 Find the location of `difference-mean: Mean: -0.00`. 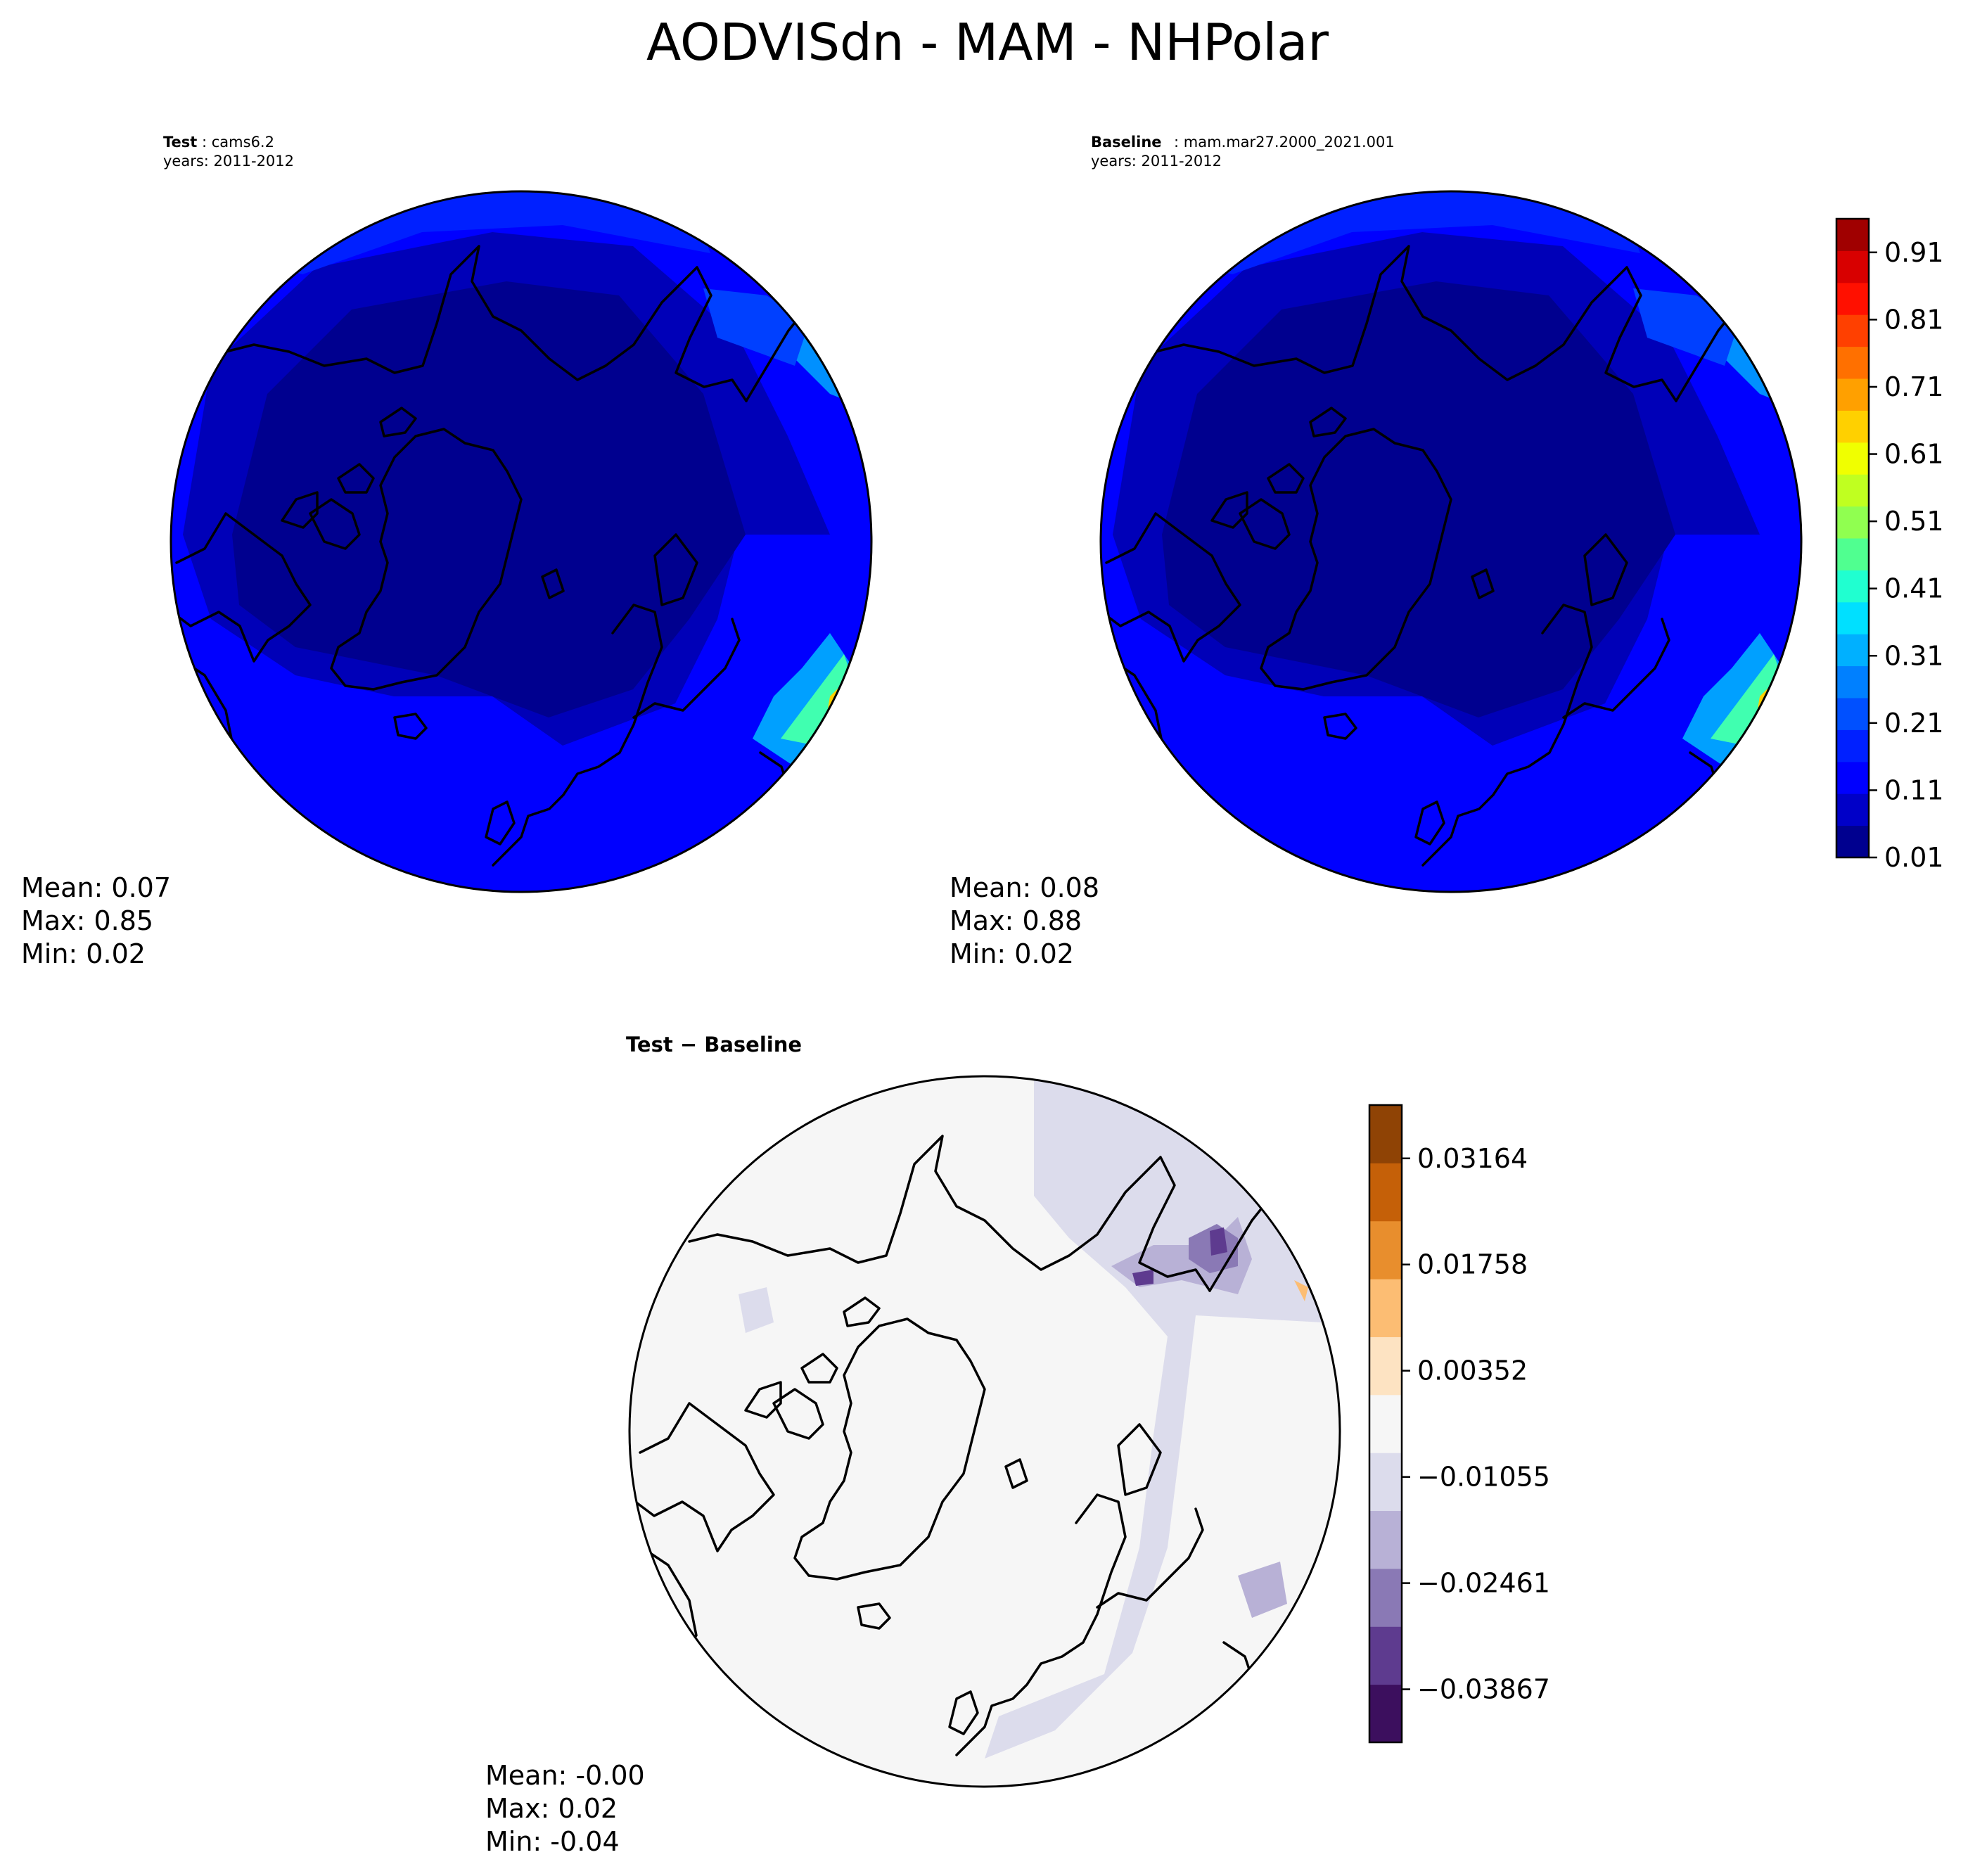

difference-mean: Mean: -0.00 is located at coordinates (565, 1776).